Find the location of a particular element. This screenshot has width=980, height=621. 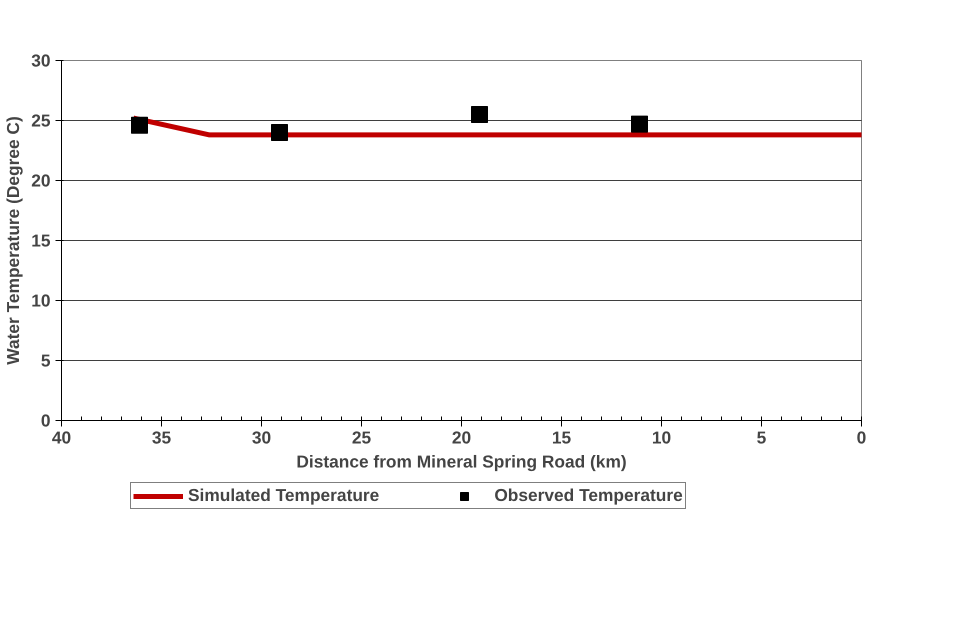

y-tick-label: 5 is located at coordinates (45, 360).